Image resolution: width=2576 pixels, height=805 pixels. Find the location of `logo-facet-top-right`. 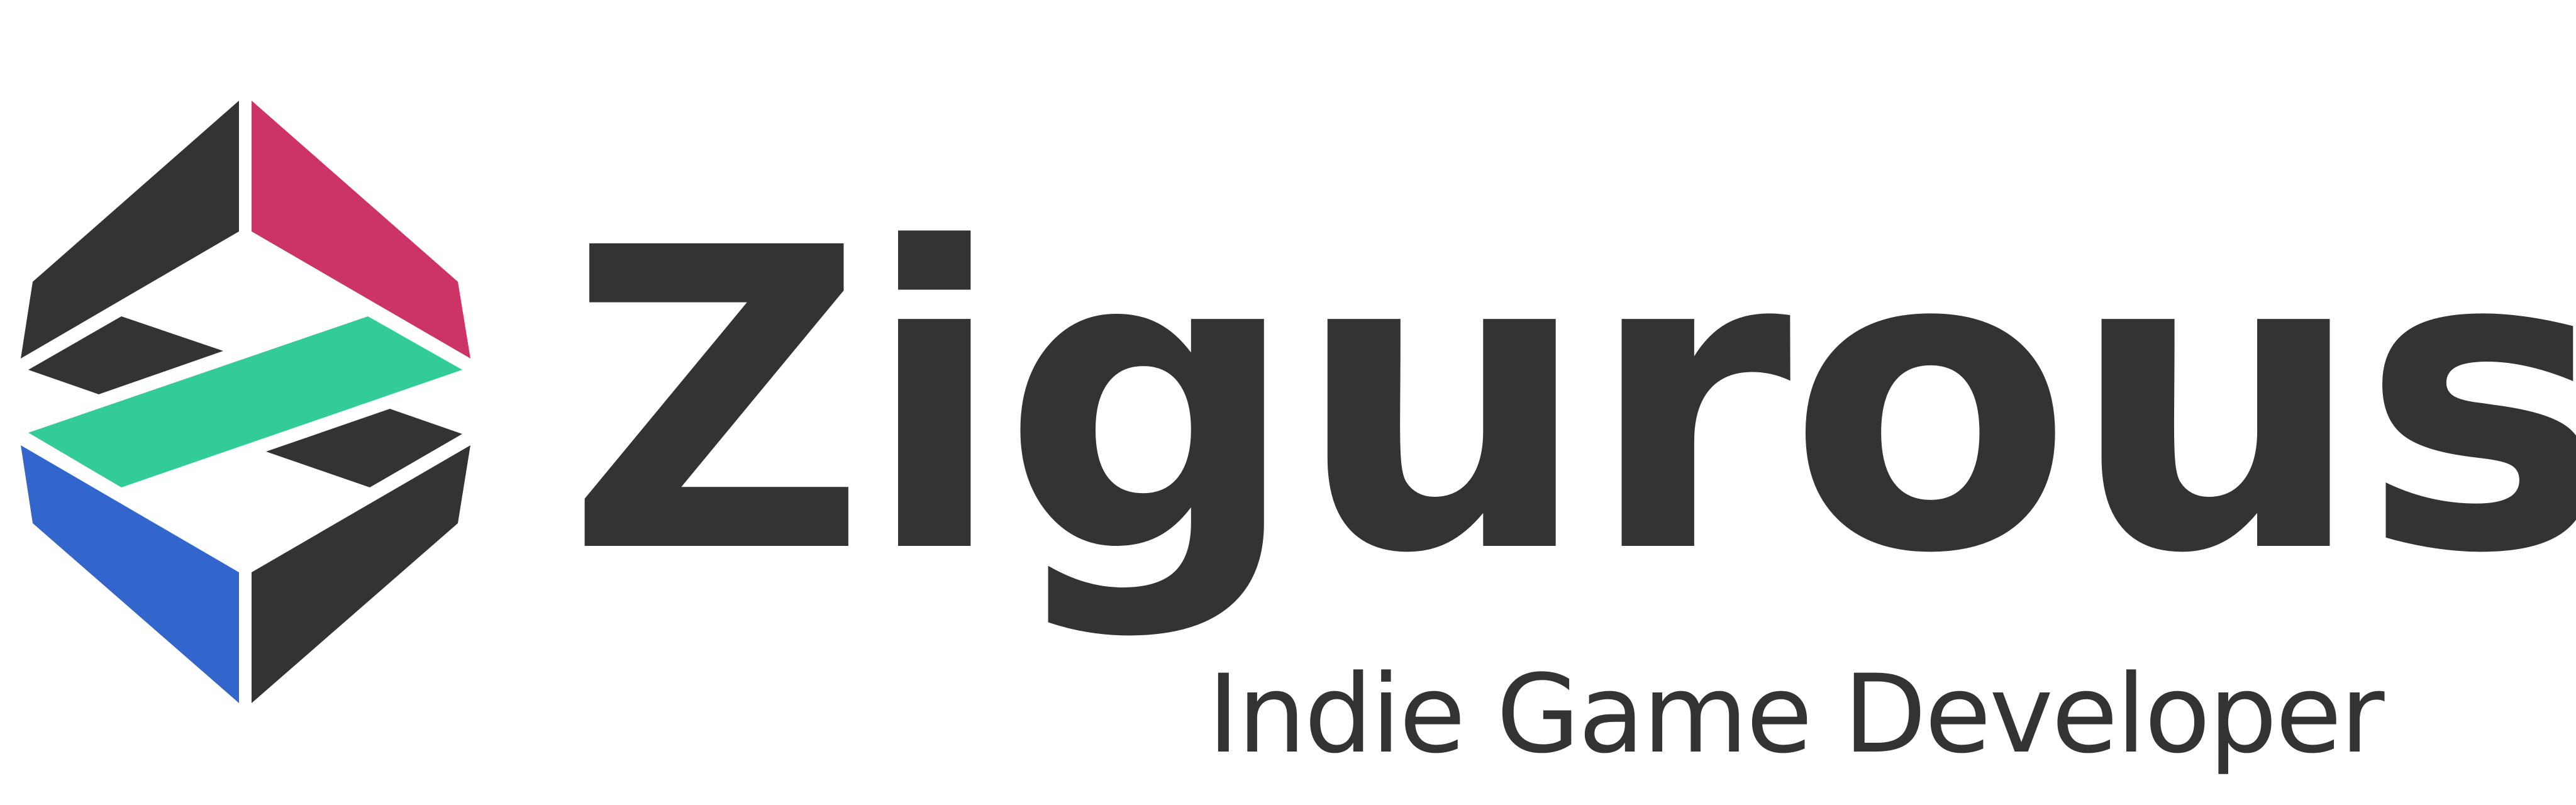

logo-facet-top-right is located at coordinates (361, 229).